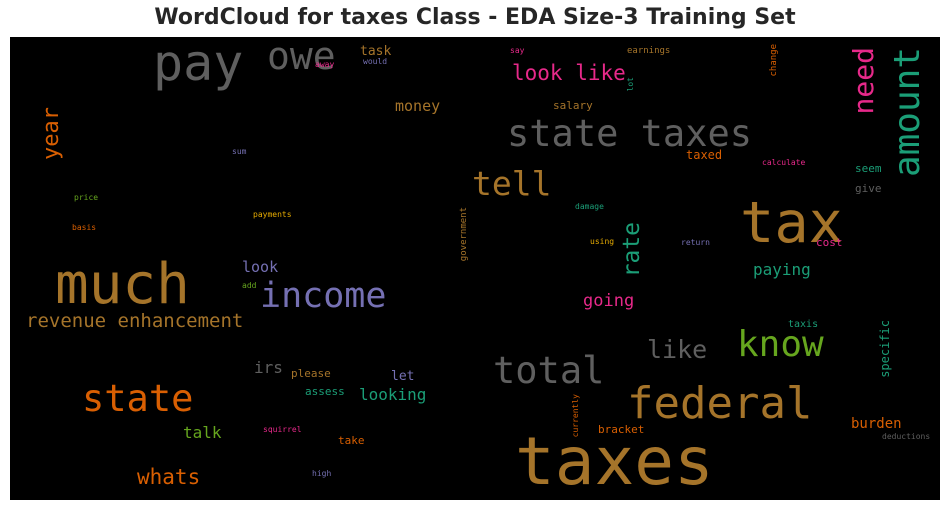  I want to click on cloud-word: rate, so click(632, 250).